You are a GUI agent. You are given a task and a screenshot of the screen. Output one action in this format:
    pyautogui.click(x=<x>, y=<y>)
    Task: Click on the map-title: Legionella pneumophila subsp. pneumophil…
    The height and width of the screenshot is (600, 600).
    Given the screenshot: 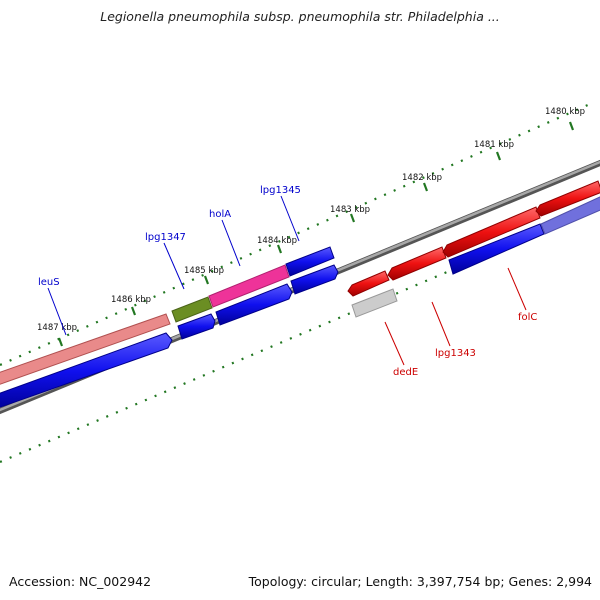 What is the action you would take?
    pyautogui.click(x=300, y=16)
    